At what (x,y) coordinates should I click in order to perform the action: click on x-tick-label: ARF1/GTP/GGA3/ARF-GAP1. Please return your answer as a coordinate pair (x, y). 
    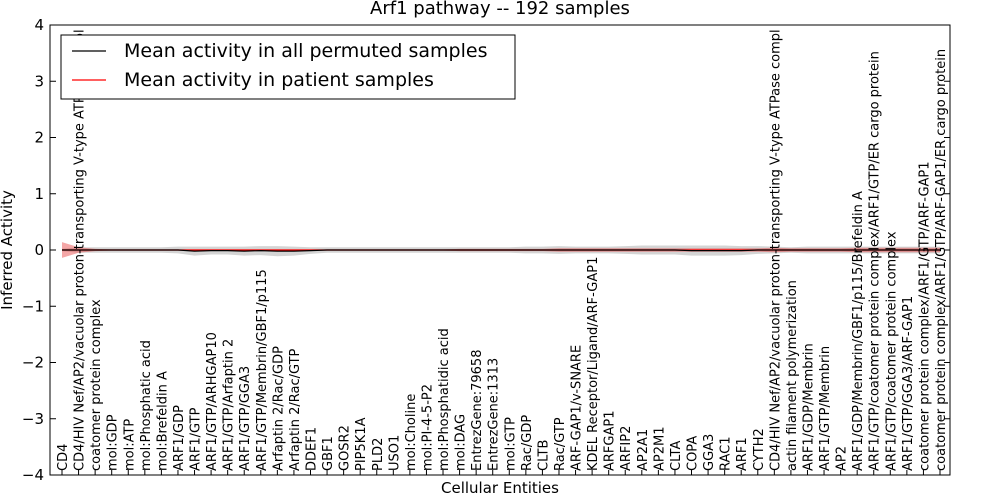
    Looking at the image, I should click on (908, 383).